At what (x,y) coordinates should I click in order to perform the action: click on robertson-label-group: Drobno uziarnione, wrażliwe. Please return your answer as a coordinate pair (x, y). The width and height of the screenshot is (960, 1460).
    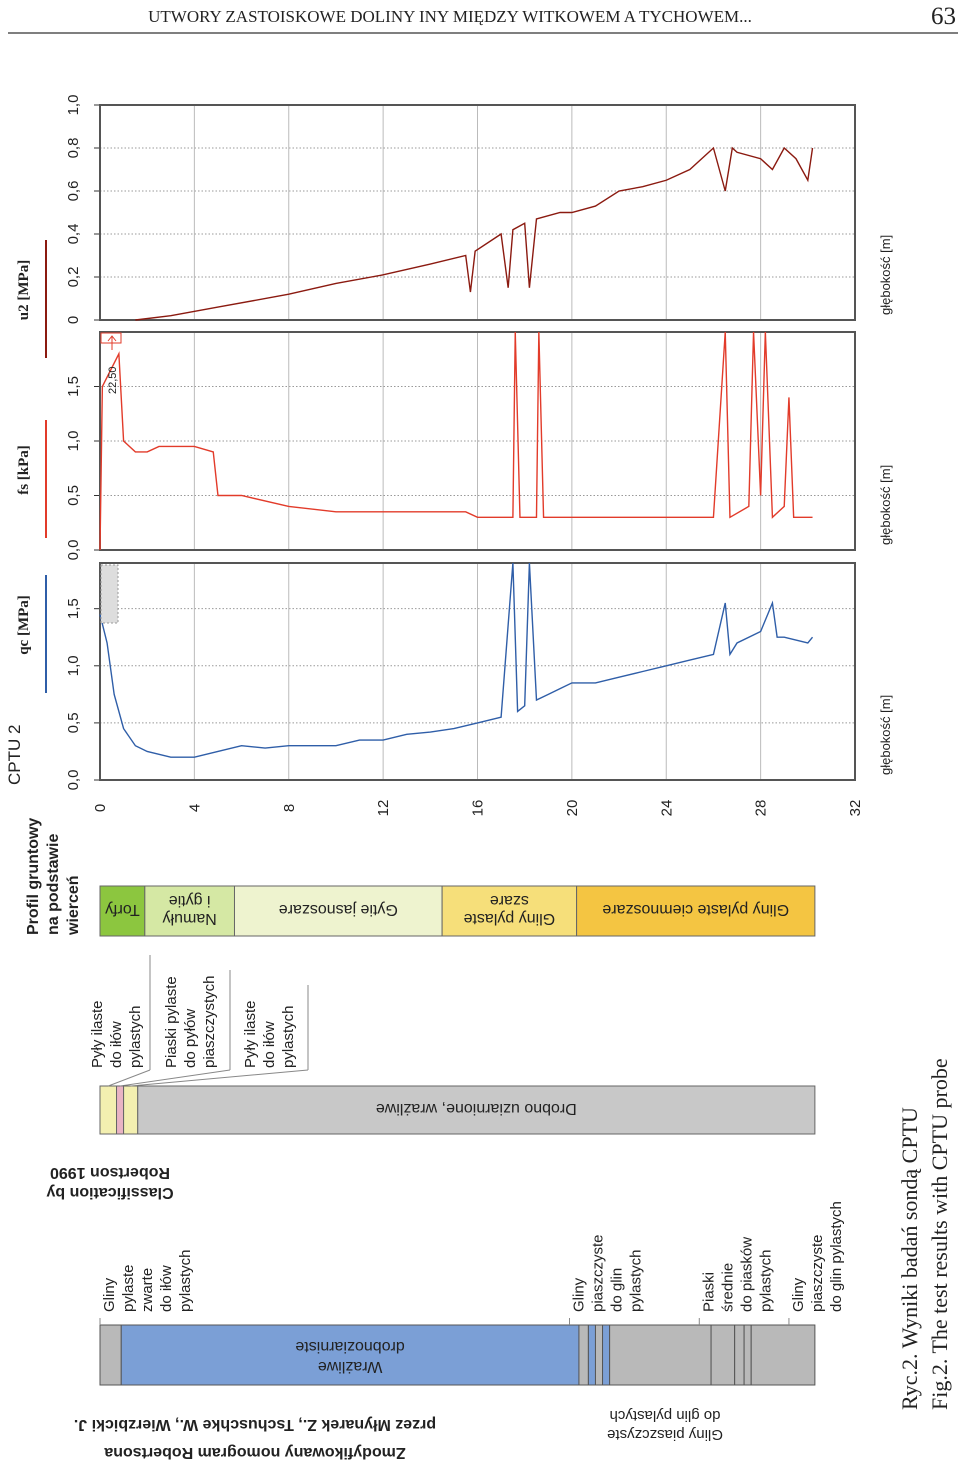
    Looking at the image, I should click on (476, 1108).